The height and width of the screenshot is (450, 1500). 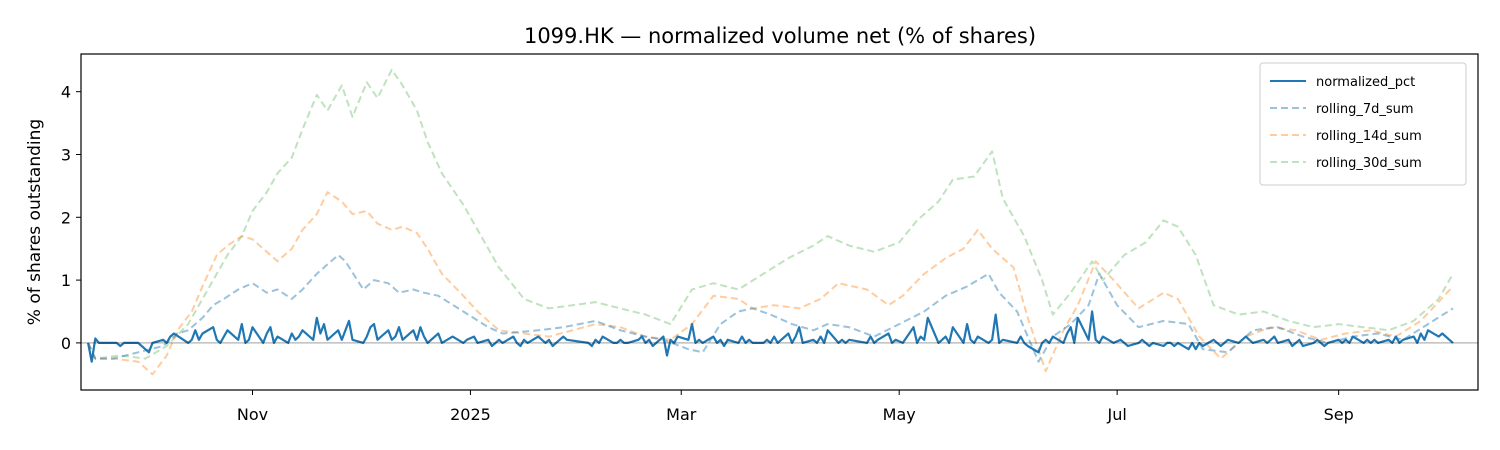 What do you see at coordinates (1116, 414) in the screenshot?
I see `x-tick-label: Jul` at bounding box center [1116, 414].